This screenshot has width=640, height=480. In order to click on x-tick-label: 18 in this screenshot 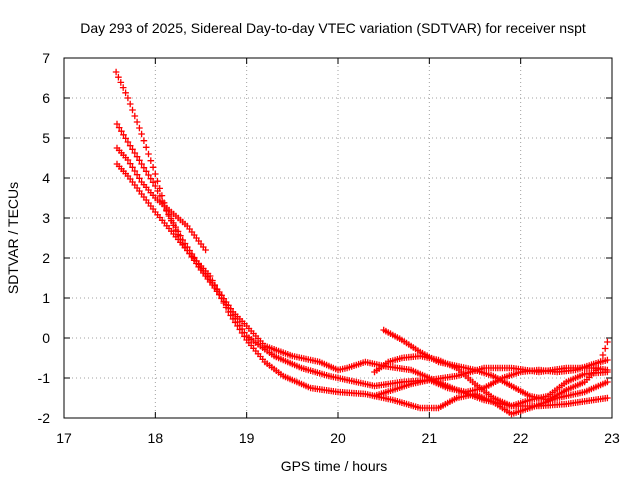, I will do `click(156, 438)`.